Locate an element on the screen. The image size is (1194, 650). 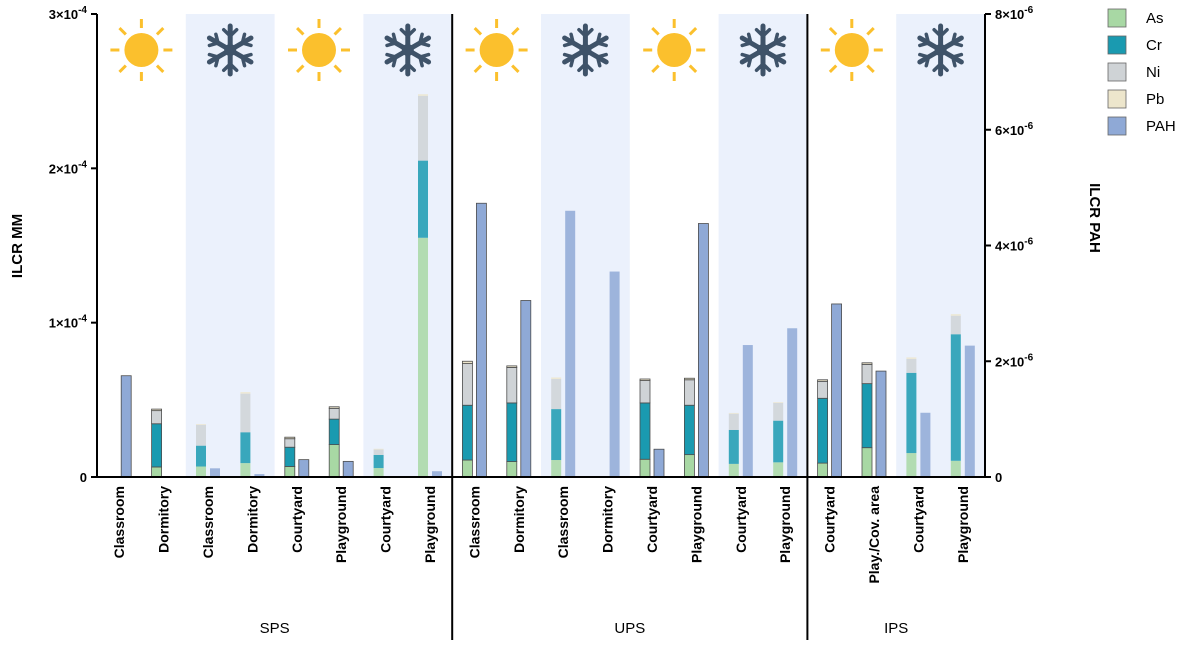
legend-label-ni: Ni is located at coordinates (1153, 72).